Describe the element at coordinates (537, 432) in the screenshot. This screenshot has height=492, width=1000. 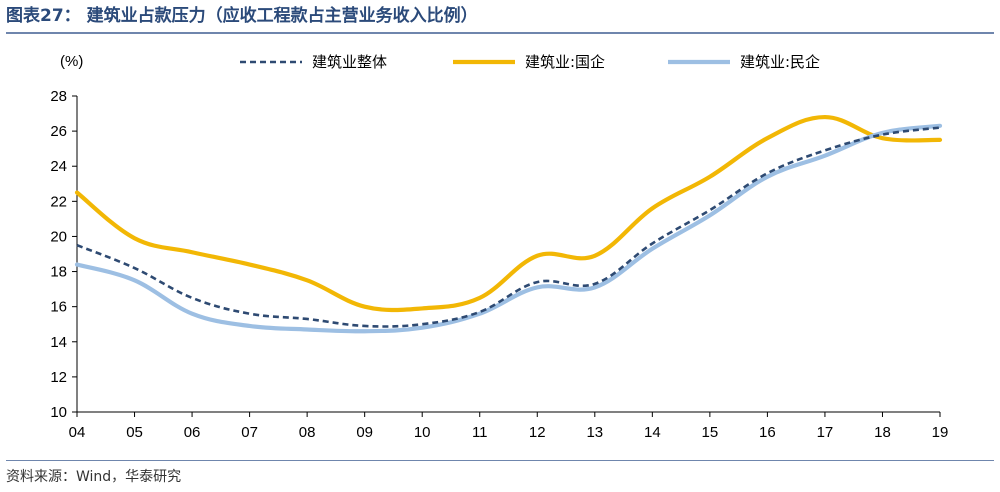
I see `x-tick-label: 12` at that location.